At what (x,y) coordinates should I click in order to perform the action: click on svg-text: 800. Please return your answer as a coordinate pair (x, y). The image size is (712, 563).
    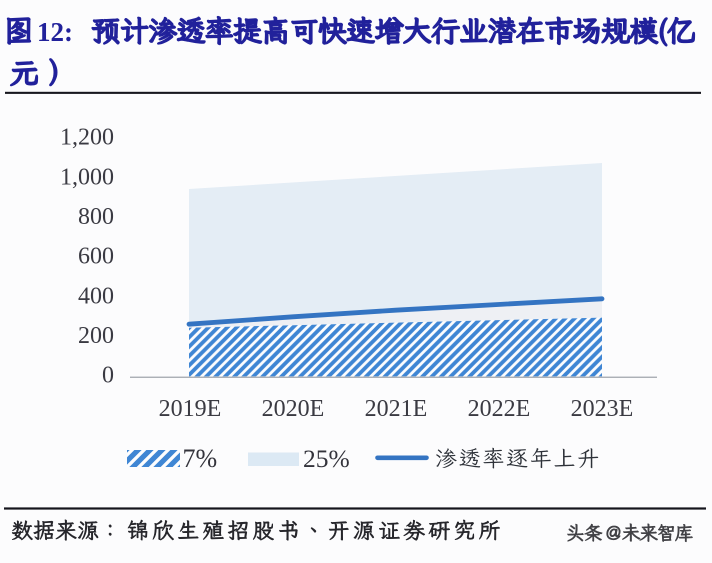
    Looking at the image, I should click on (96, 217).